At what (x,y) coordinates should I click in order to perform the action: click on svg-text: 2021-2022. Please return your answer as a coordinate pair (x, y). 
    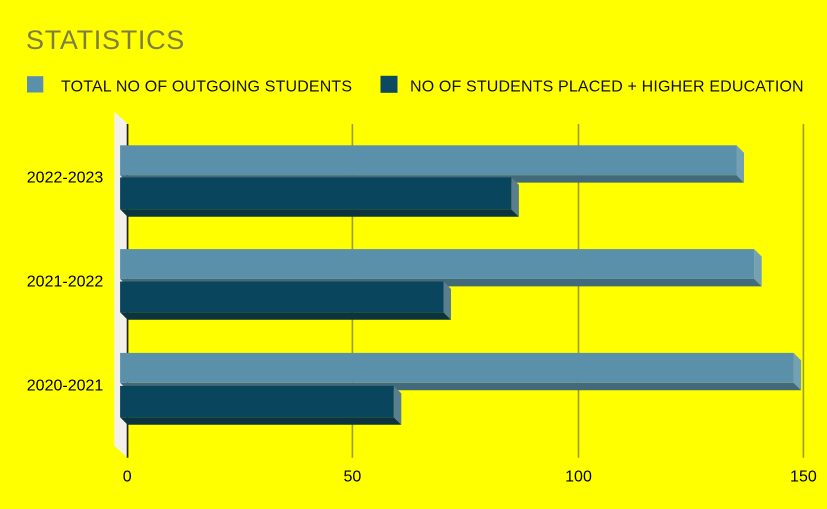
    Looking at the image, I should click on (65, 282).